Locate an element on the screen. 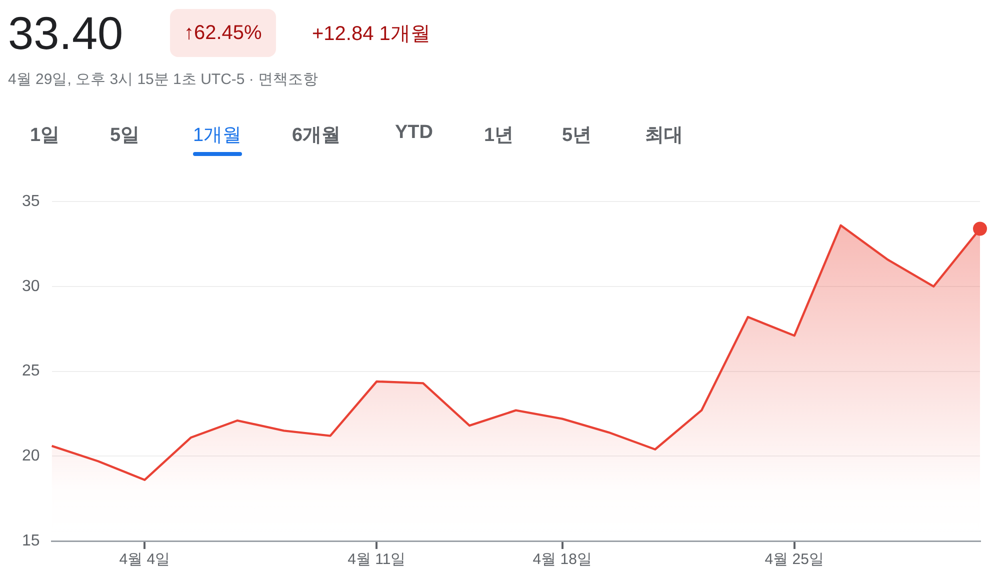 The image size is (998, 575). y-tick-label: 30 is located at coordinates (31, 286).